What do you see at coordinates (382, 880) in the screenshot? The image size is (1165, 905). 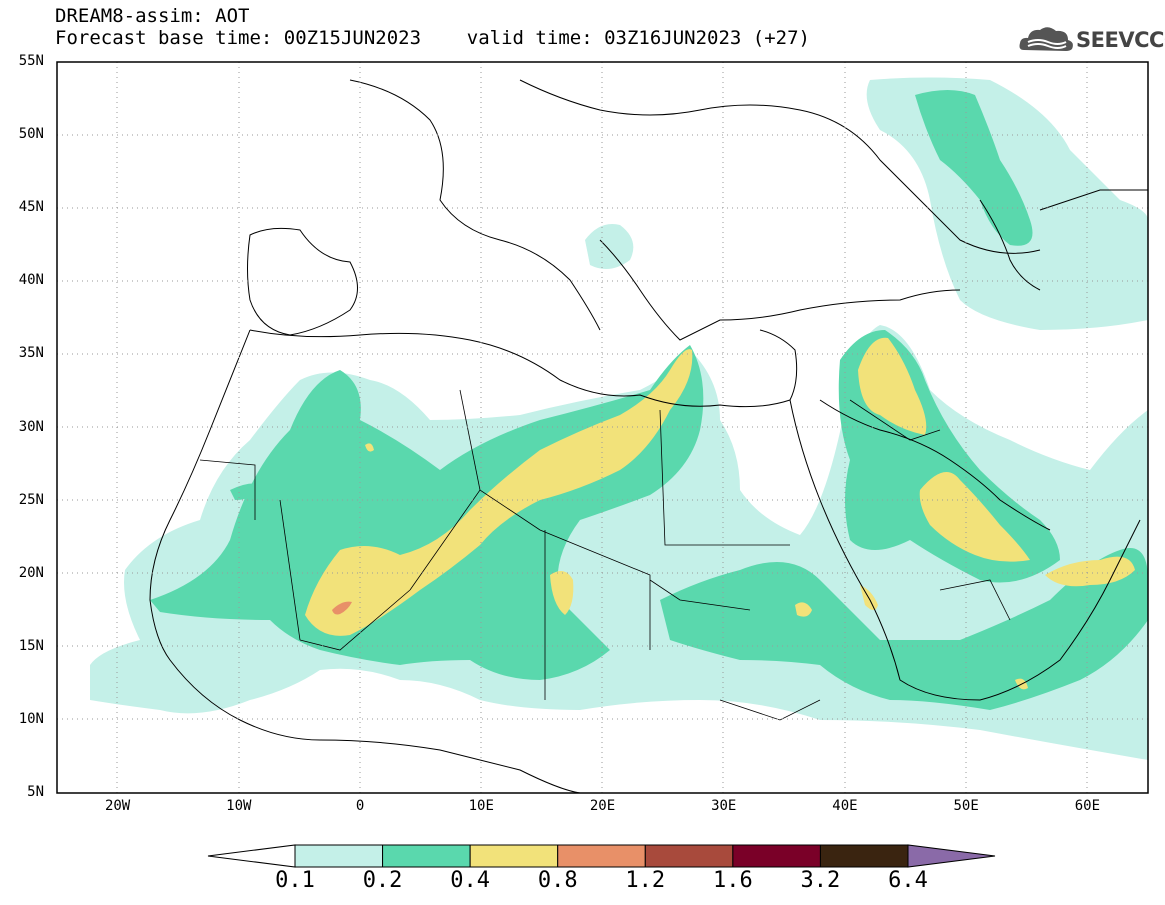 I see `colorbar-label-1: 0.2` at bounding box center [382, 880].